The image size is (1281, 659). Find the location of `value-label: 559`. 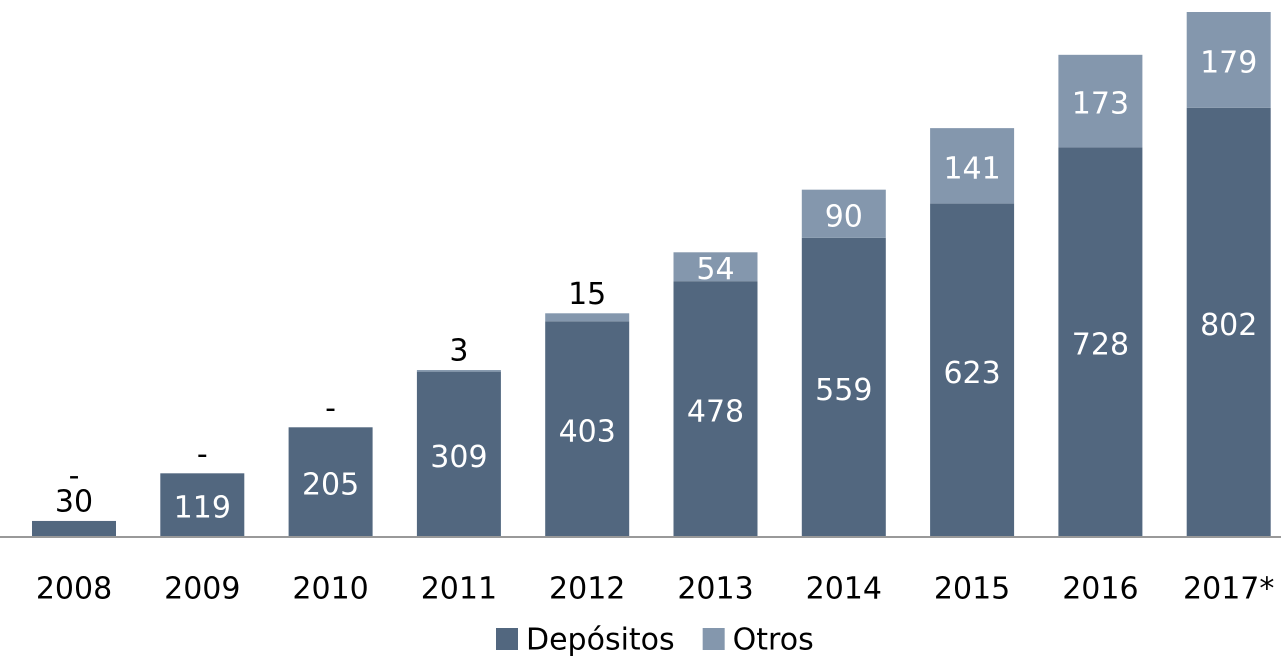

value-label: 559 is located at coordinates (843, 390).